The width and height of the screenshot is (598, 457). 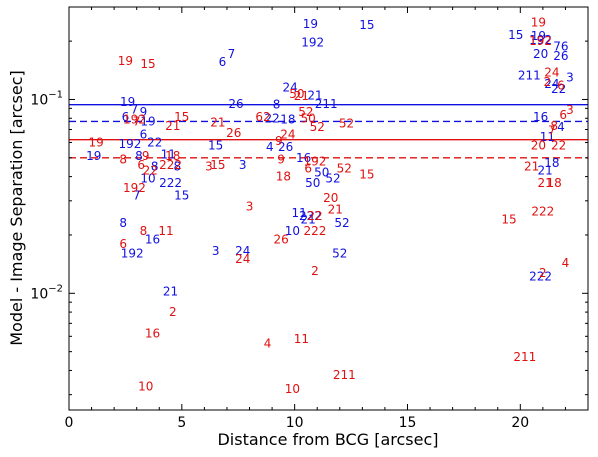 What do you see at coordinates (46, 98) in the screenshot?
I see `y-tick-label: 10⁻¹` at bounding box center [46, 98].